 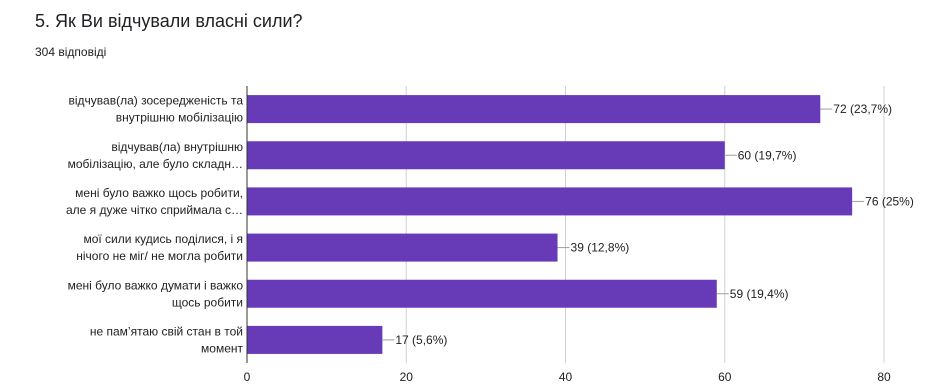 What do you see at coordinates (179, 118) in the screenshot?
I see `category-label: внутрішню мобілізацію` at bounding box center [179, 118].